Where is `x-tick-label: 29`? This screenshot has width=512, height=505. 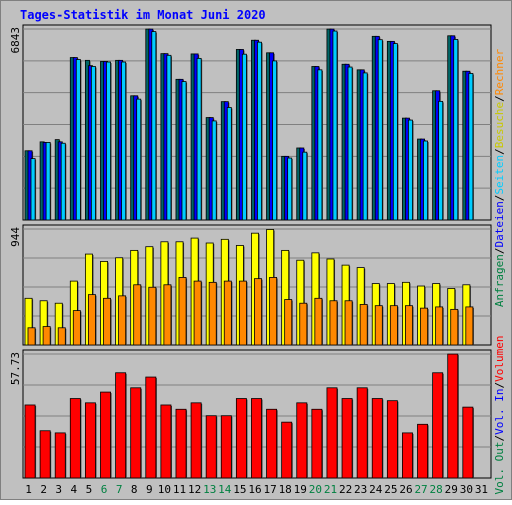
x-tick-label: 29 is located at coordinates (451, 489).